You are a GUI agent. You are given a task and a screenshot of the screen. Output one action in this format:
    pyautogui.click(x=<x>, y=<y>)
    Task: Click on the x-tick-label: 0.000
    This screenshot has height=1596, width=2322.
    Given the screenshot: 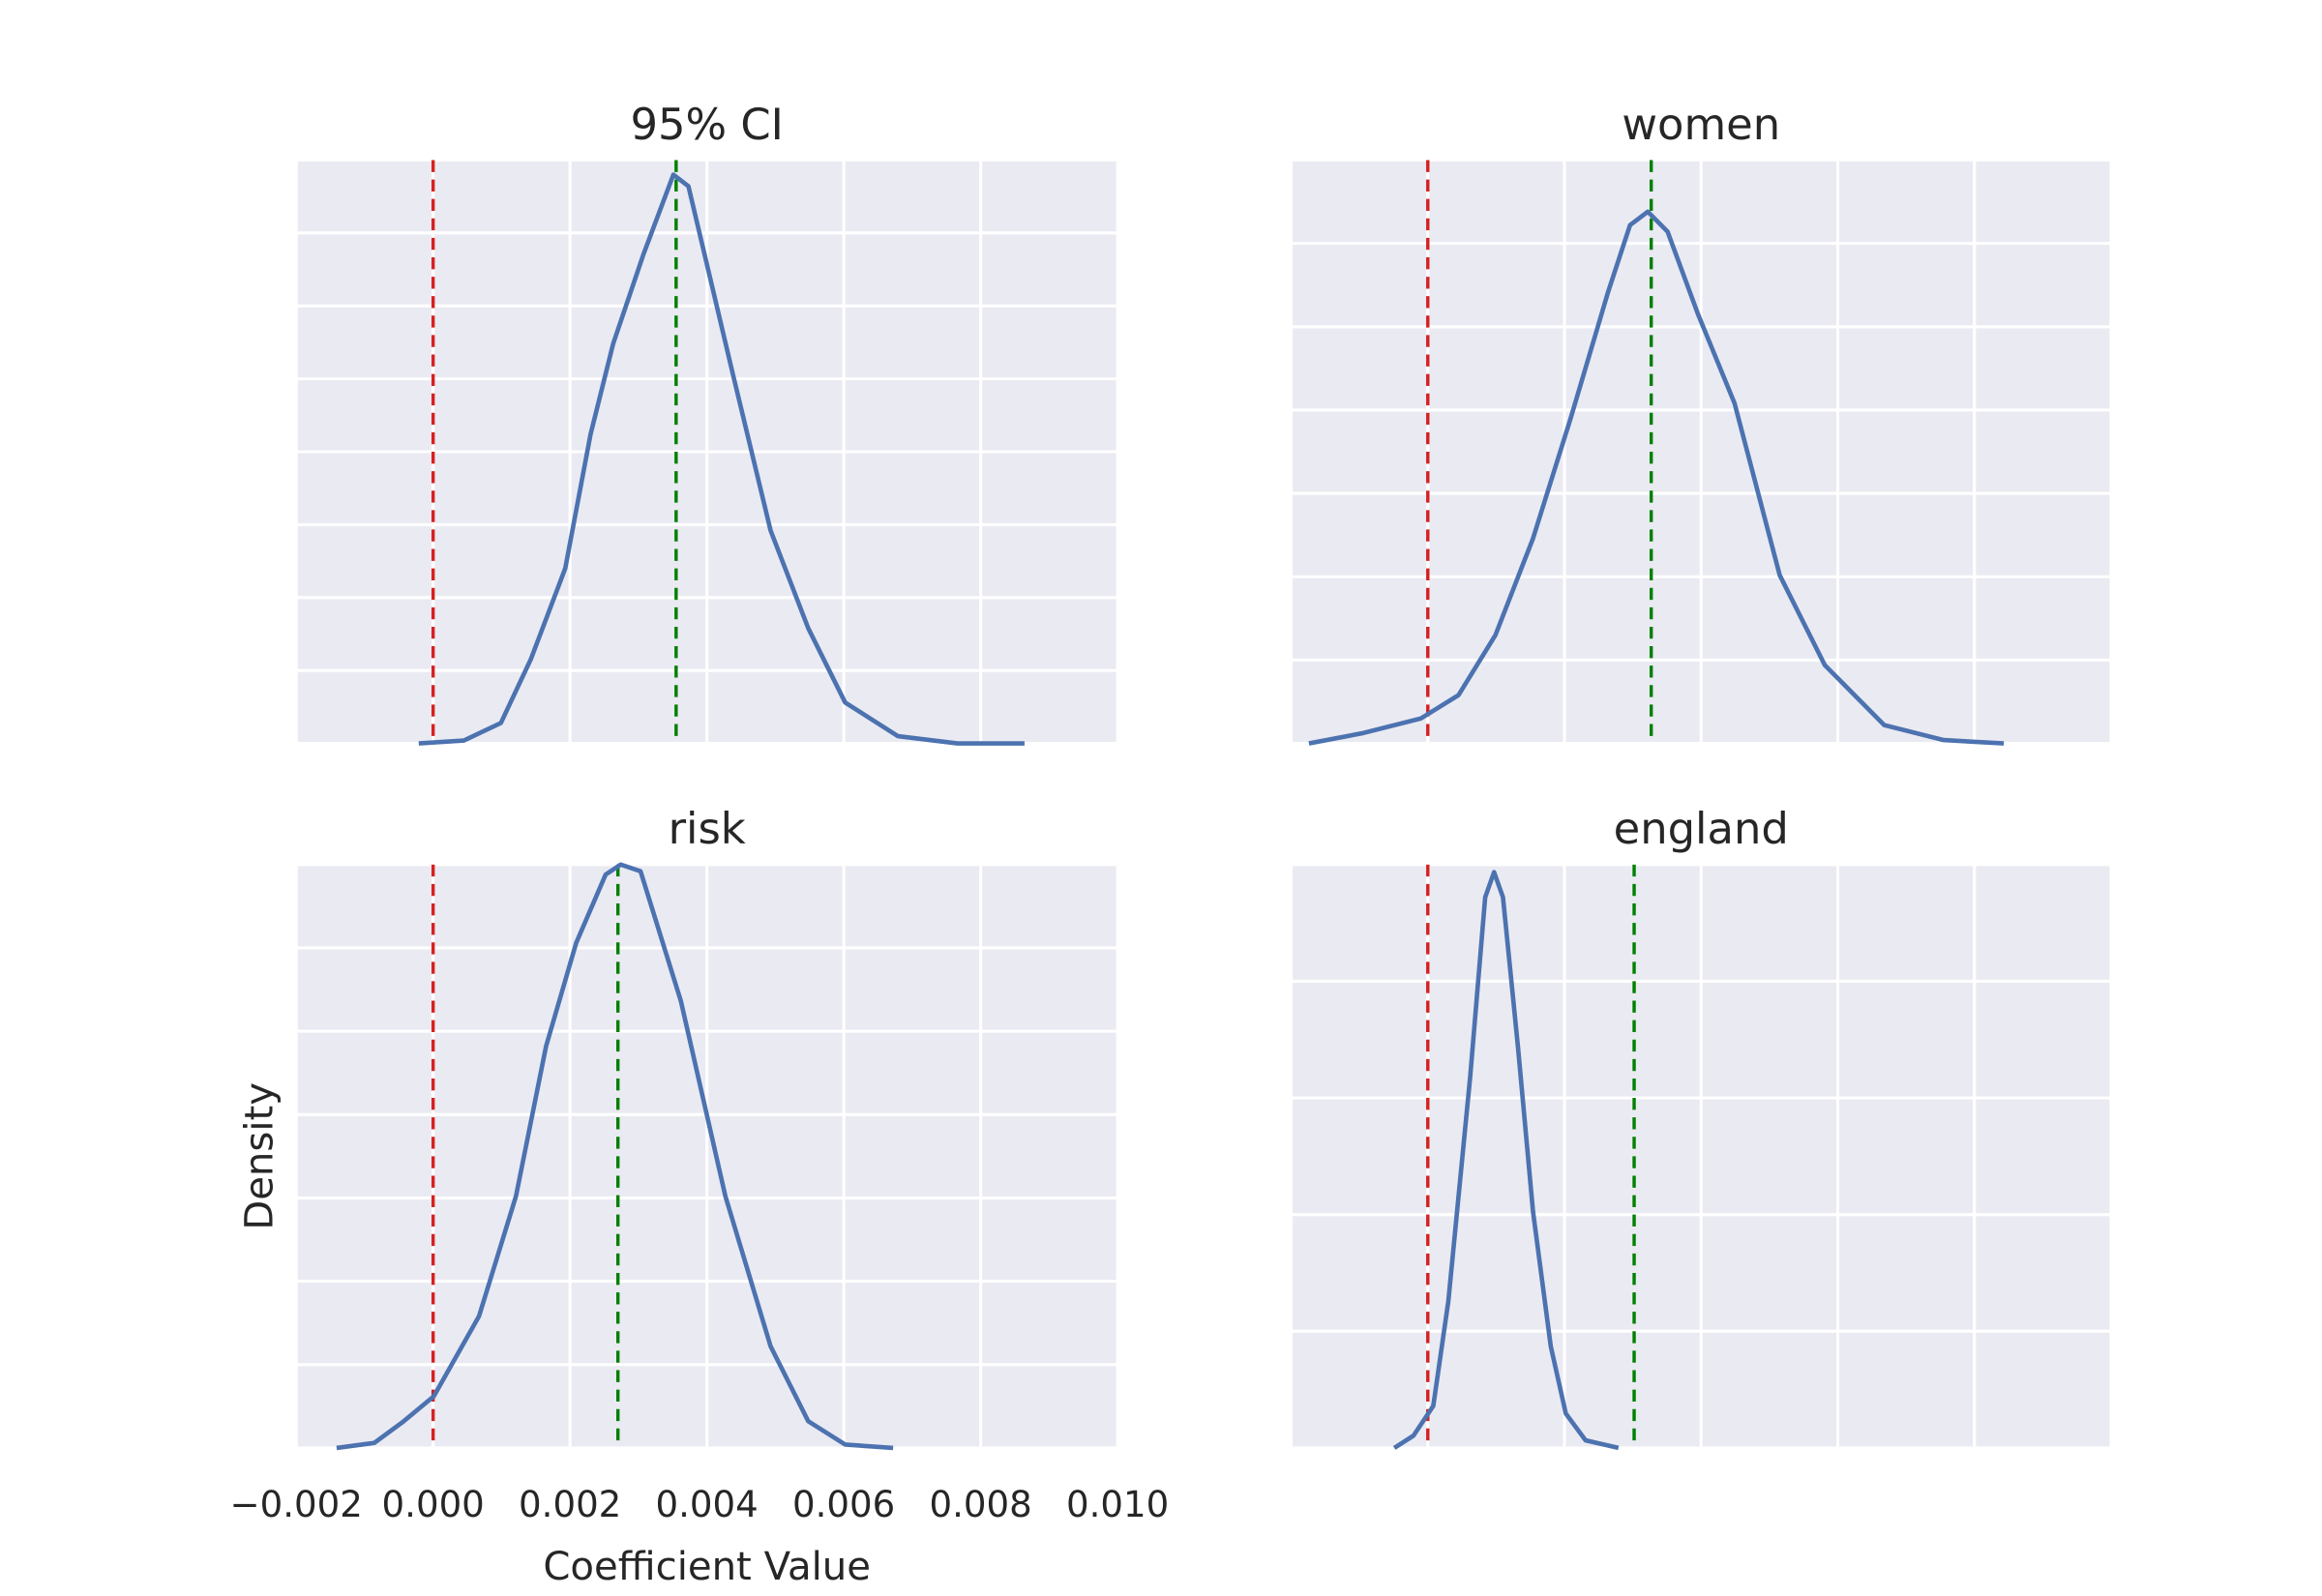 What is the action you would take?
    pyautogui.click(x=433, y=1504)
    